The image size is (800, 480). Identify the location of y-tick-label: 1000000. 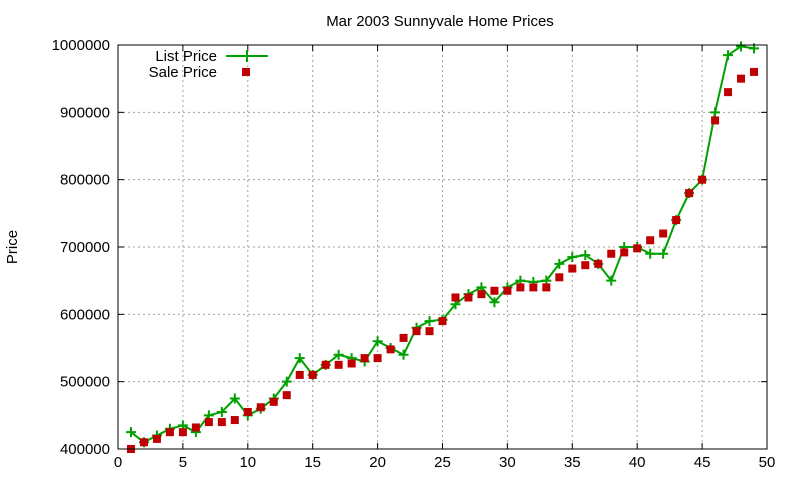
(81, 45).